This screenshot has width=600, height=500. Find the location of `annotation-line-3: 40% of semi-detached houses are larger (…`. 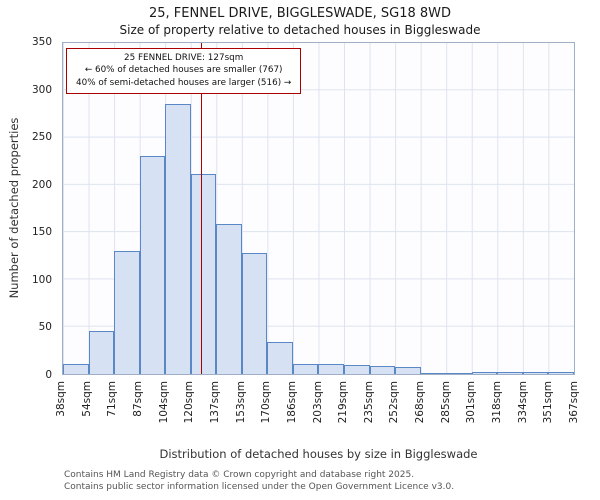

annotation-line-3: 40% of semi-detached houses are larger (… is located at coordinates (184, 82).